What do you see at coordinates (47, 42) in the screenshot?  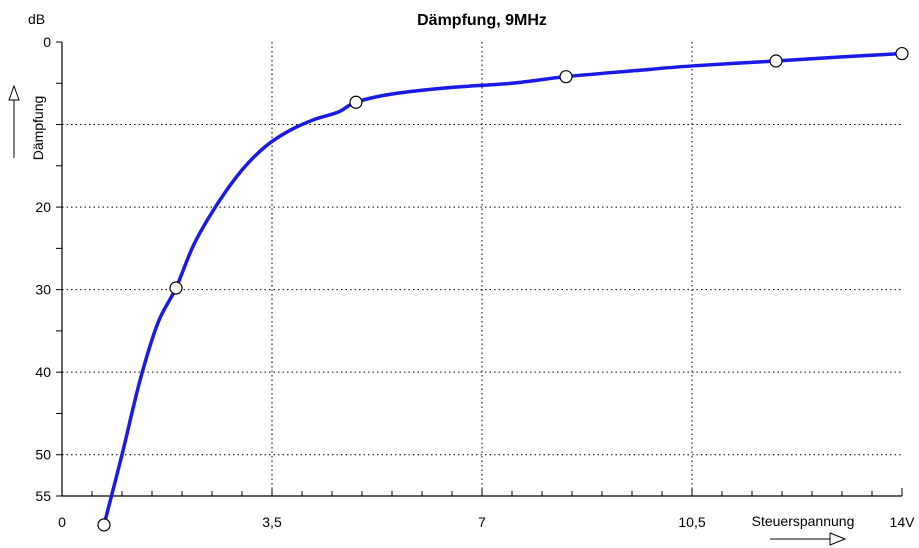 I see `y-tick-label: 0` at bounding box center [47, 42].